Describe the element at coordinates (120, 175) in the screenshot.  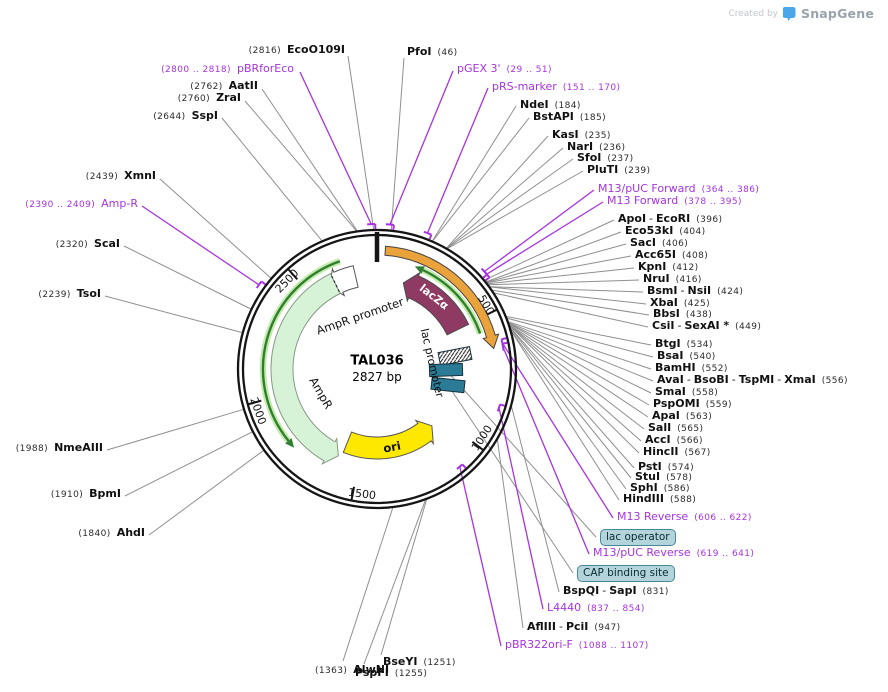
I see `enzyme-label: (2439) XmnI` at that location.